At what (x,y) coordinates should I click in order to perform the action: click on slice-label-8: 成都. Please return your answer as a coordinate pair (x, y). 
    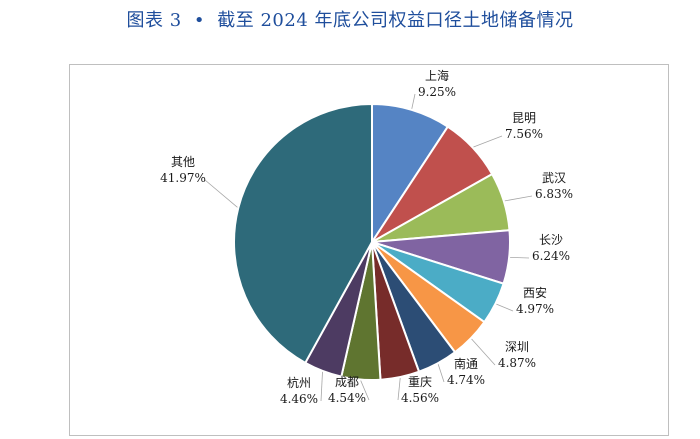
    Looking at the image, I should click on (347, 382).